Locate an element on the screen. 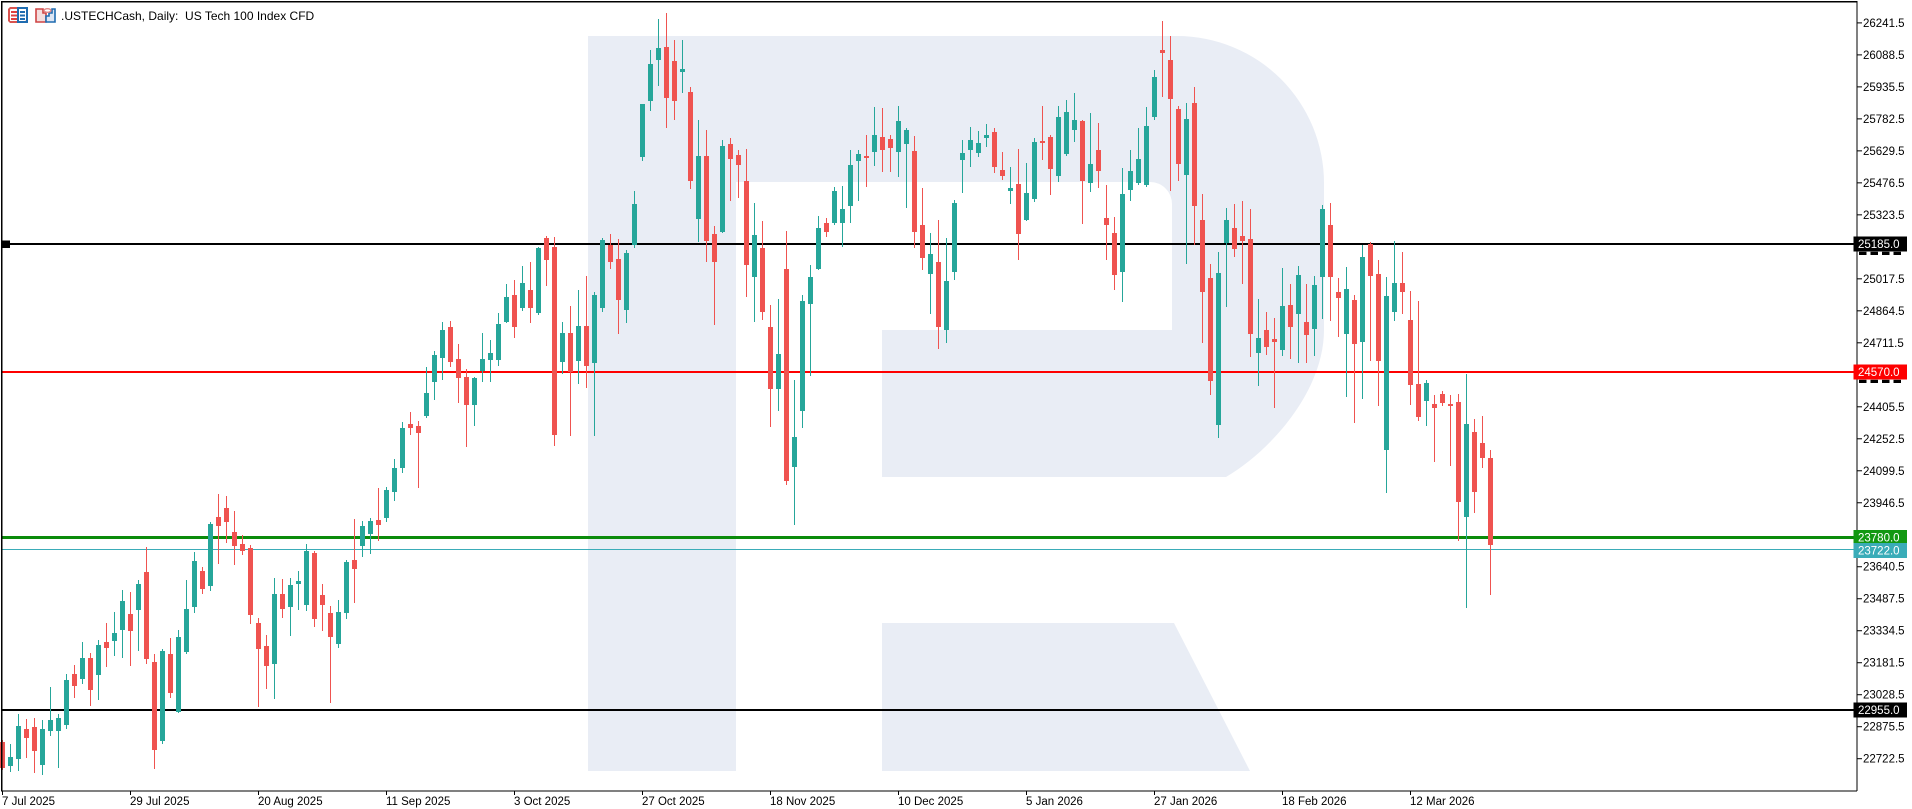  svg-text: 23181.5 is located at coordinates (1884, 664).